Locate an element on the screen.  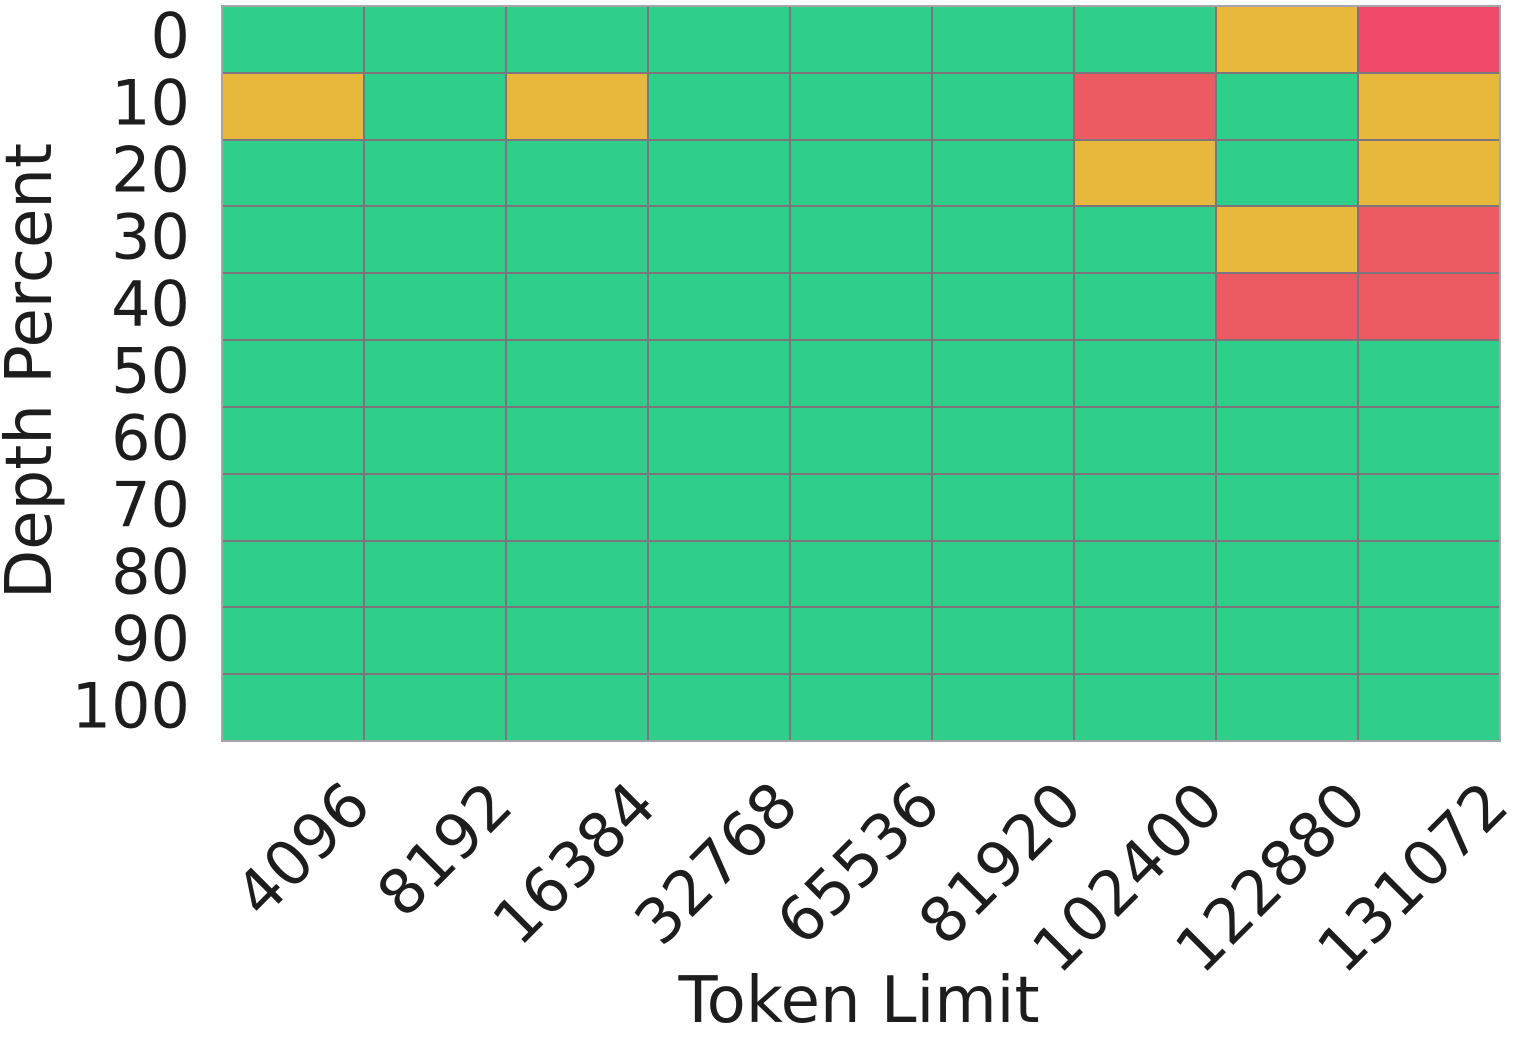
x-tick-label: 4096 is located at coordinates (303, 849).